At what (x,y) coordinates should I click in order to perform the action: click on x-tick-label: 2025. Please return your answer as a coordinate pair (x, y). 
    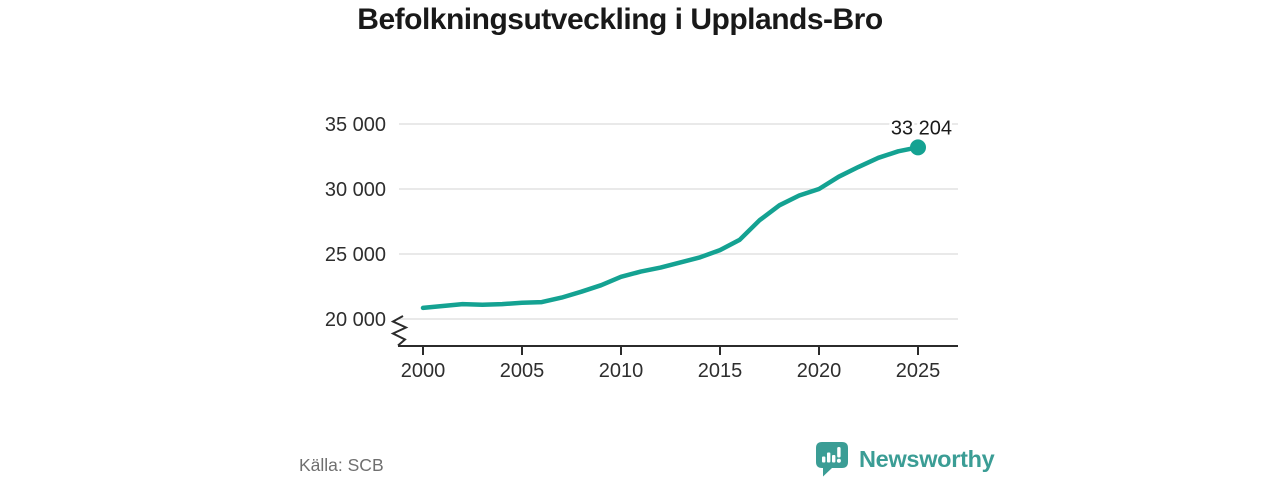
    Looking at the image, I should click on (918, 371).